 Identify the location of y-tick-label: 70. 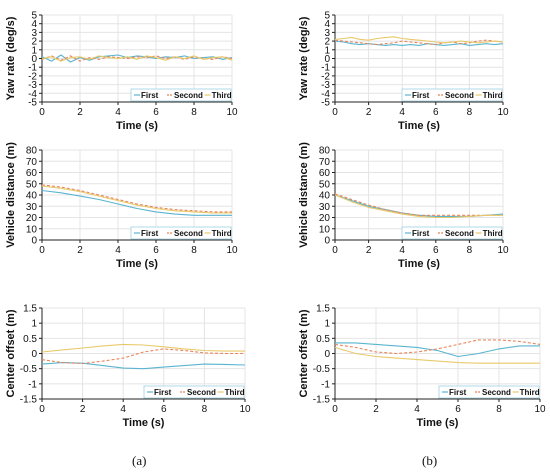
(32, 162).